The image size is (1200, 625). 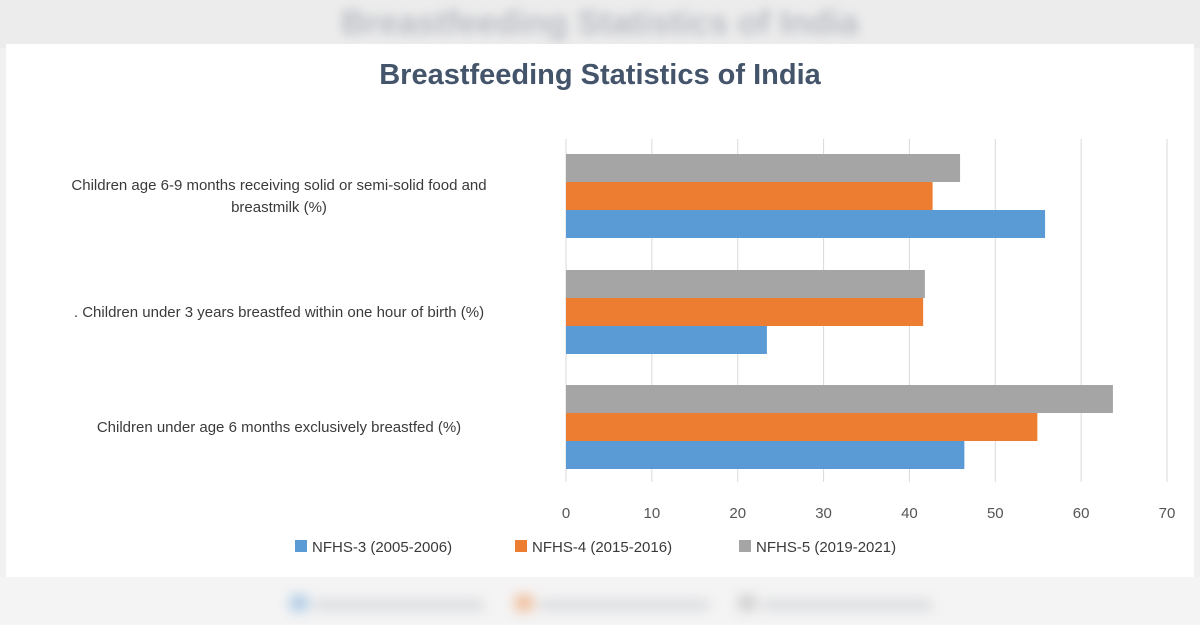 What do you see at coordinates (600, 75) in the screenshot?
I see `chart-title: Breastfeeding Statistics of India` at bounding box center [600, 75].